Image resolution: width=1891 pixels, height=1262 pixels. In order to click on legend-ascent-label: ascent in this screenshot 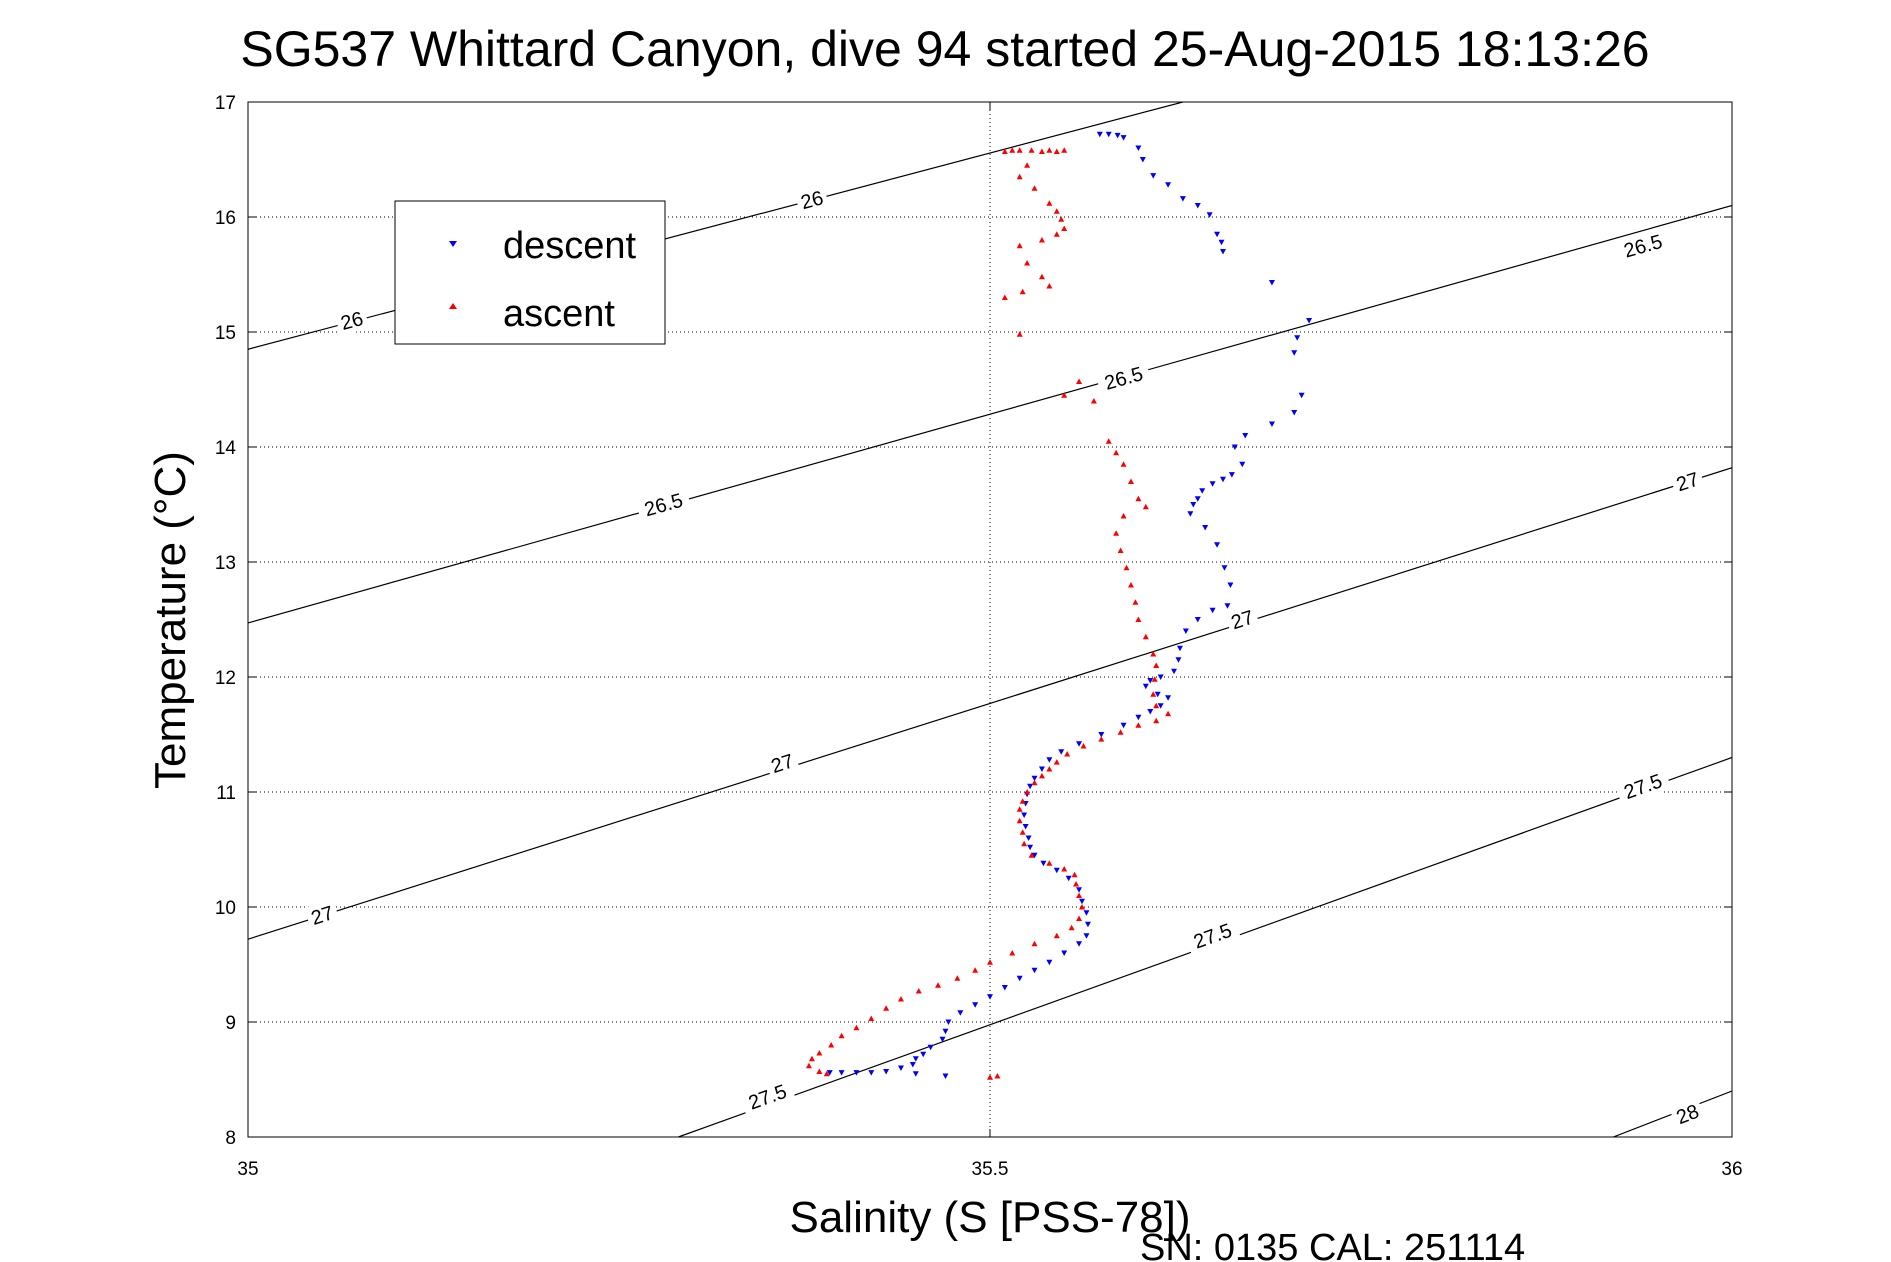, I will do `click(559, 314)`.